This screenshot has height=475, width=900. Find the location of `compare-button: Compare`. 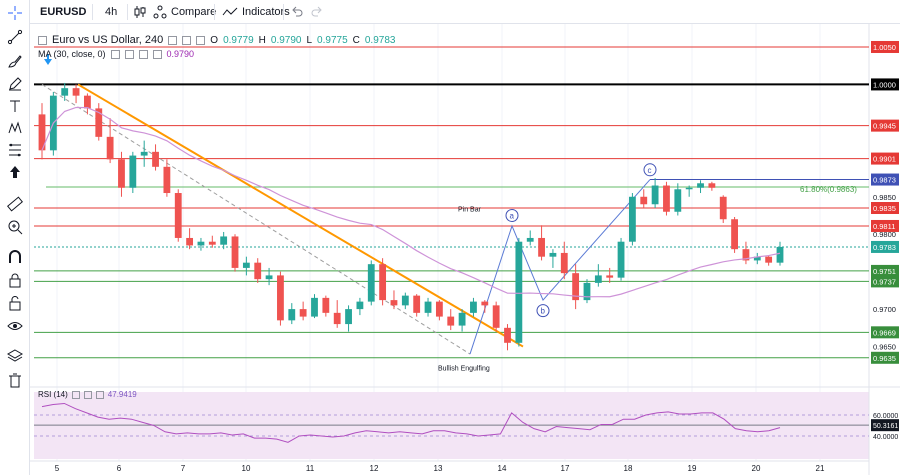

compare-button: Compare is located at coordinates (184, 12).